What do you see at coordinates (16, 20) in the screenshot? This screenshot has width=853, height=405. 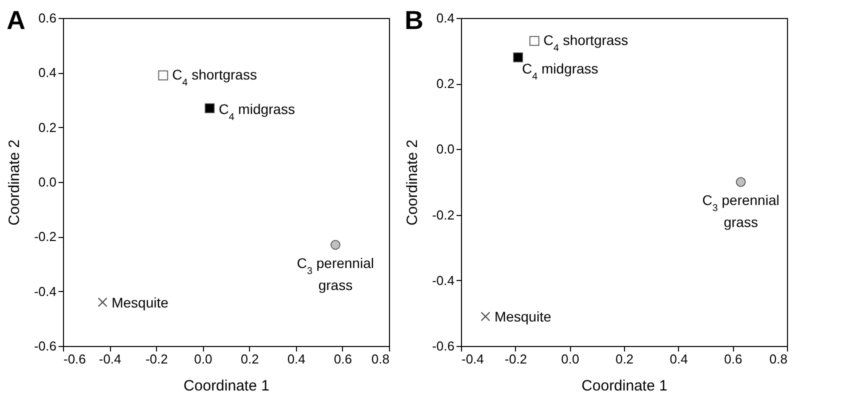 I see `chart-title: A` at bounding box center [16, 20].